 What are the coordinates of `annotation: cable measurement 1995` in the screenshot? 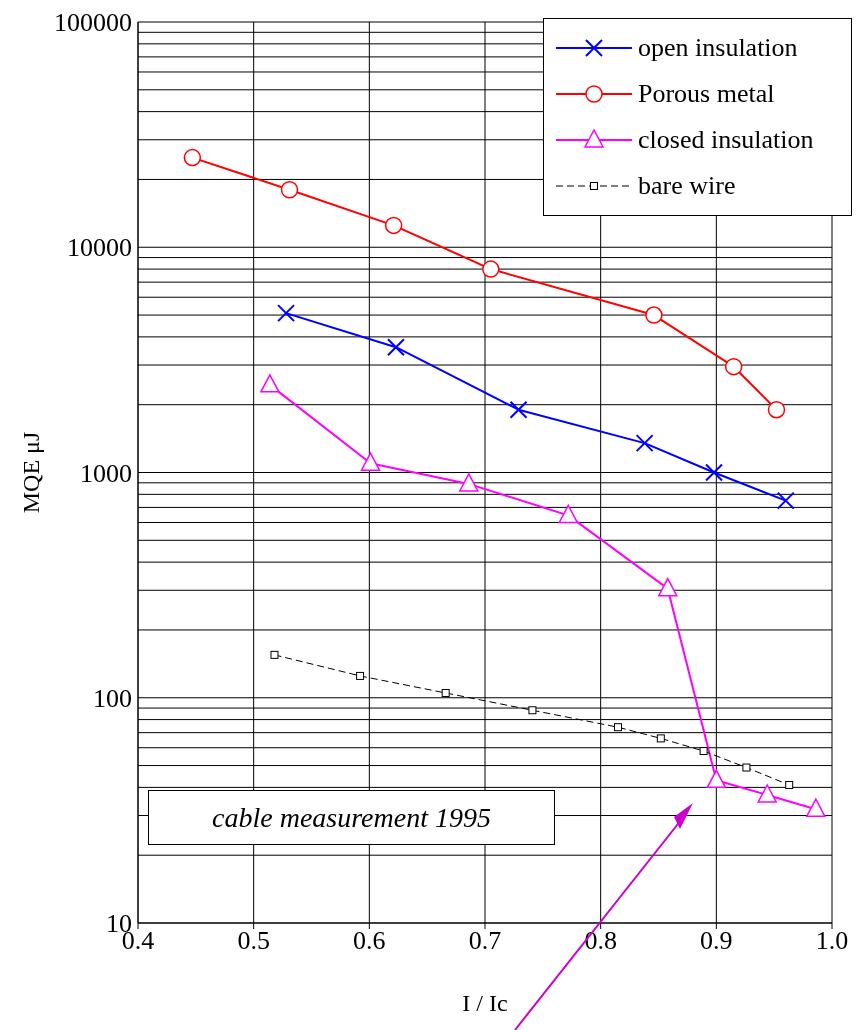 It's located at (351, 817).